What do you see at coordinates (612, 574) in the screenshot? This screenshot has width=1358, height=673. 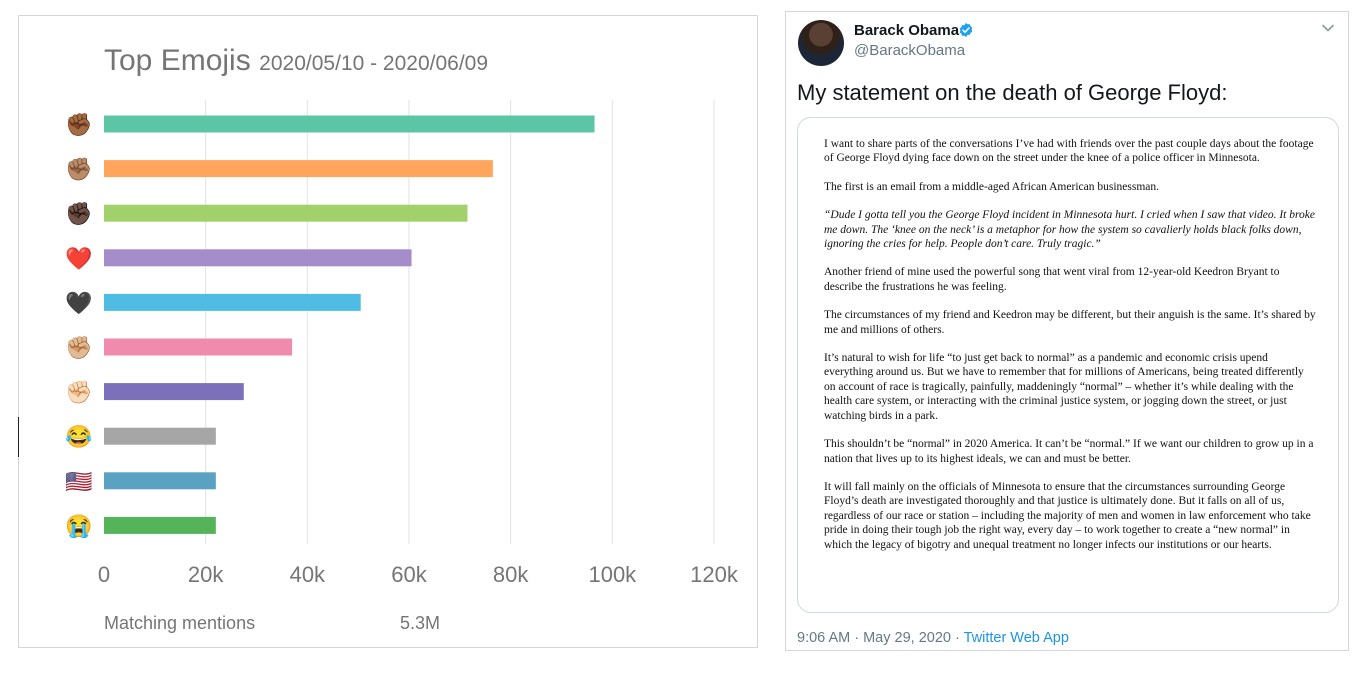 I see `x-tick-label: 100k` at bounding box center [612, 574].